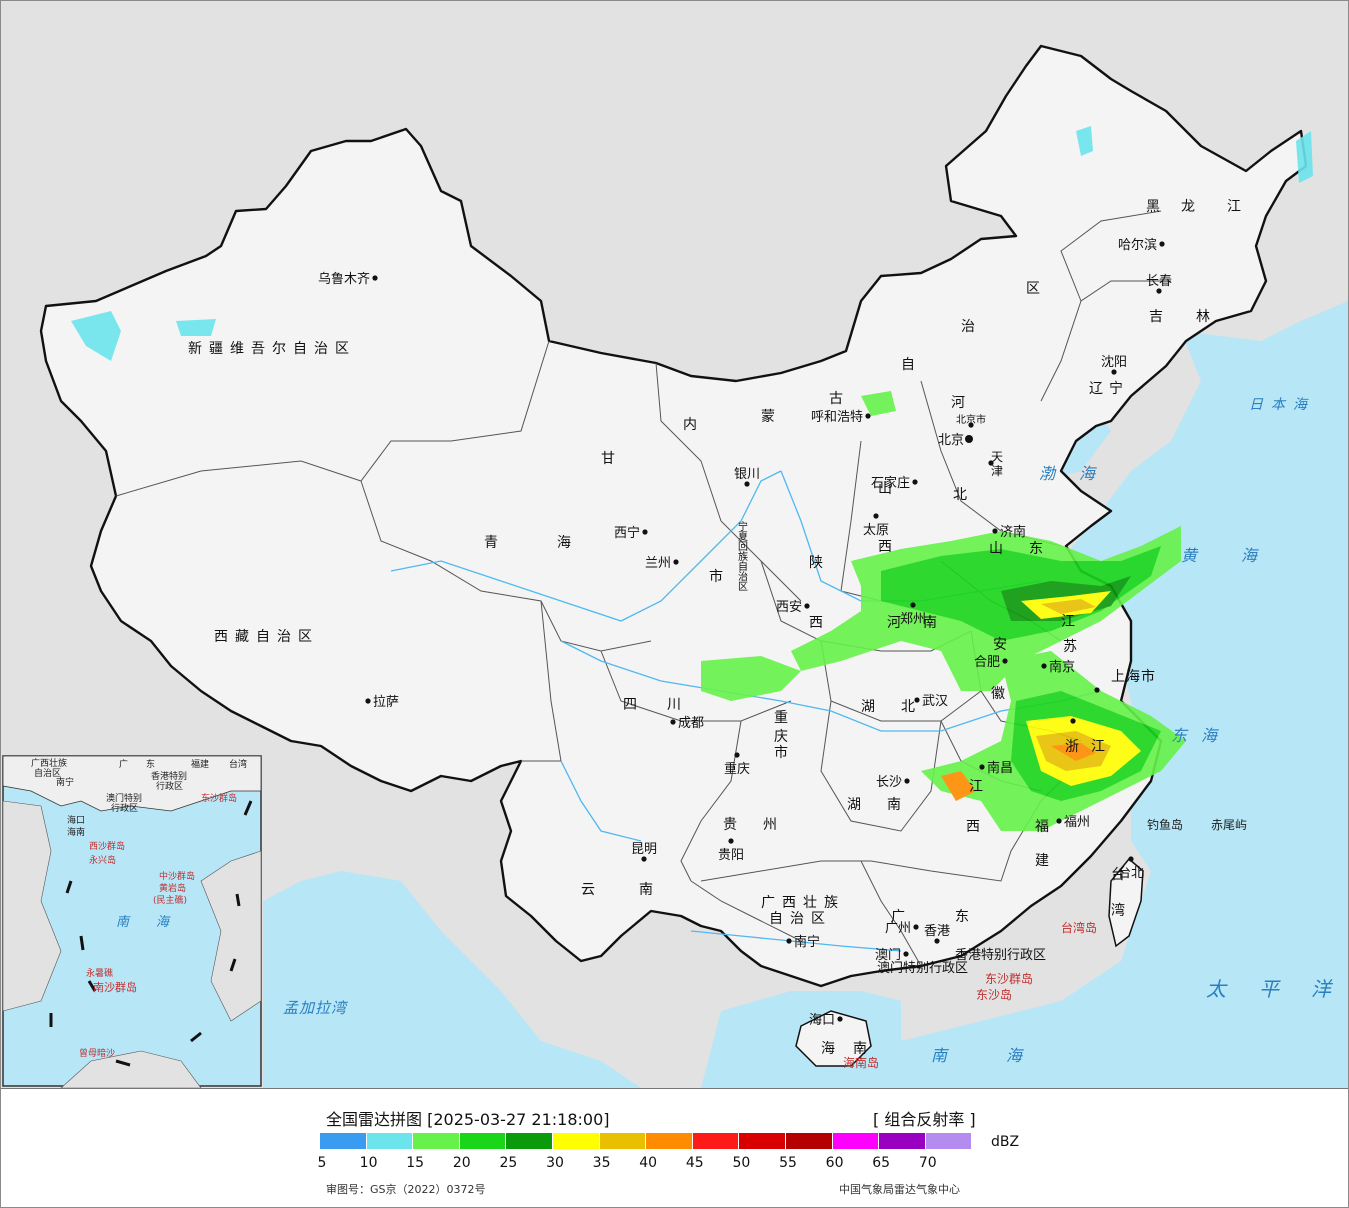  What do you see at coordinates (1000, 471) in the screenshot?
I see `svg-text: 津` at bounding box center [1000, 471].